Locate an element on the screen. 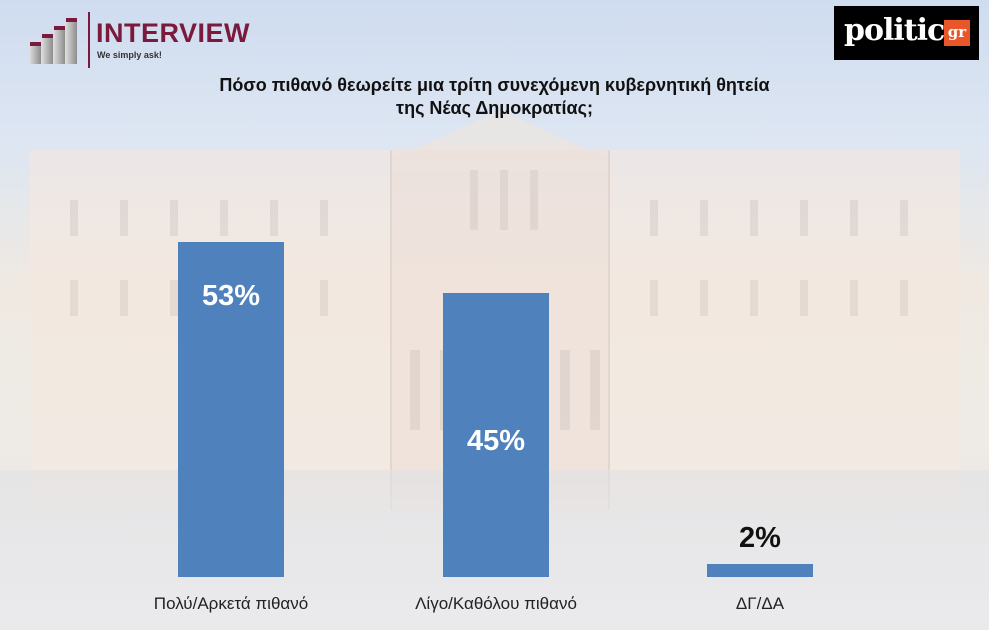  bar-value-label: 53% is located at coordinates (231, 296).